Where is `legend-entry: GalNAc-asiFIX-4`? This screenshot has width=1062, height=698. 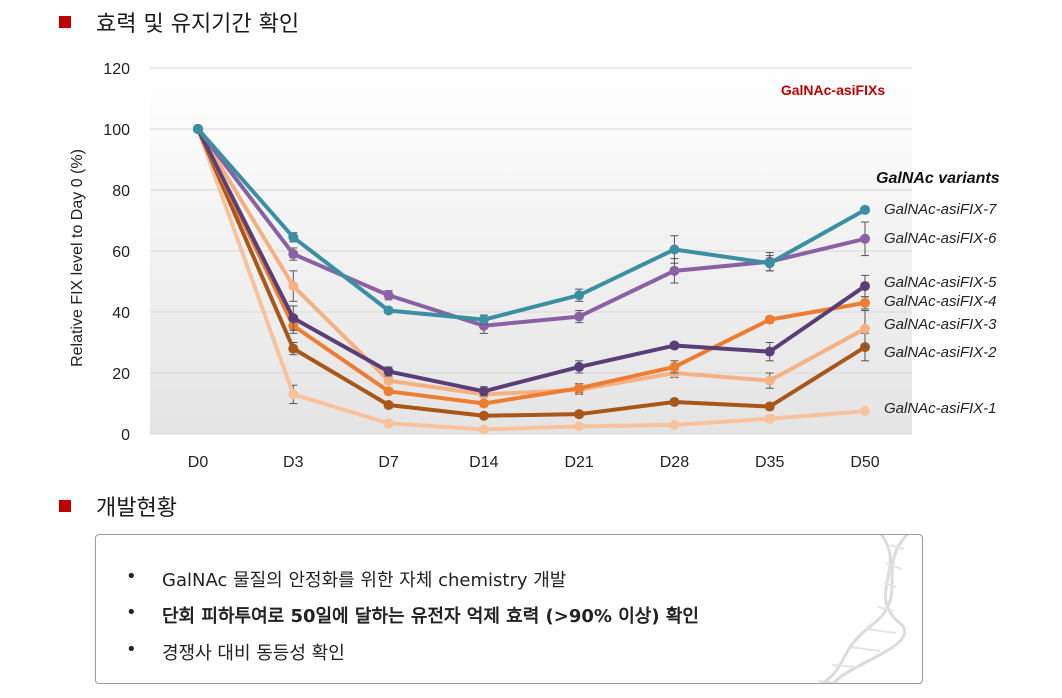 legend-entry: GalNAc-asiFIX-4 is located at coordinates (940, 301).